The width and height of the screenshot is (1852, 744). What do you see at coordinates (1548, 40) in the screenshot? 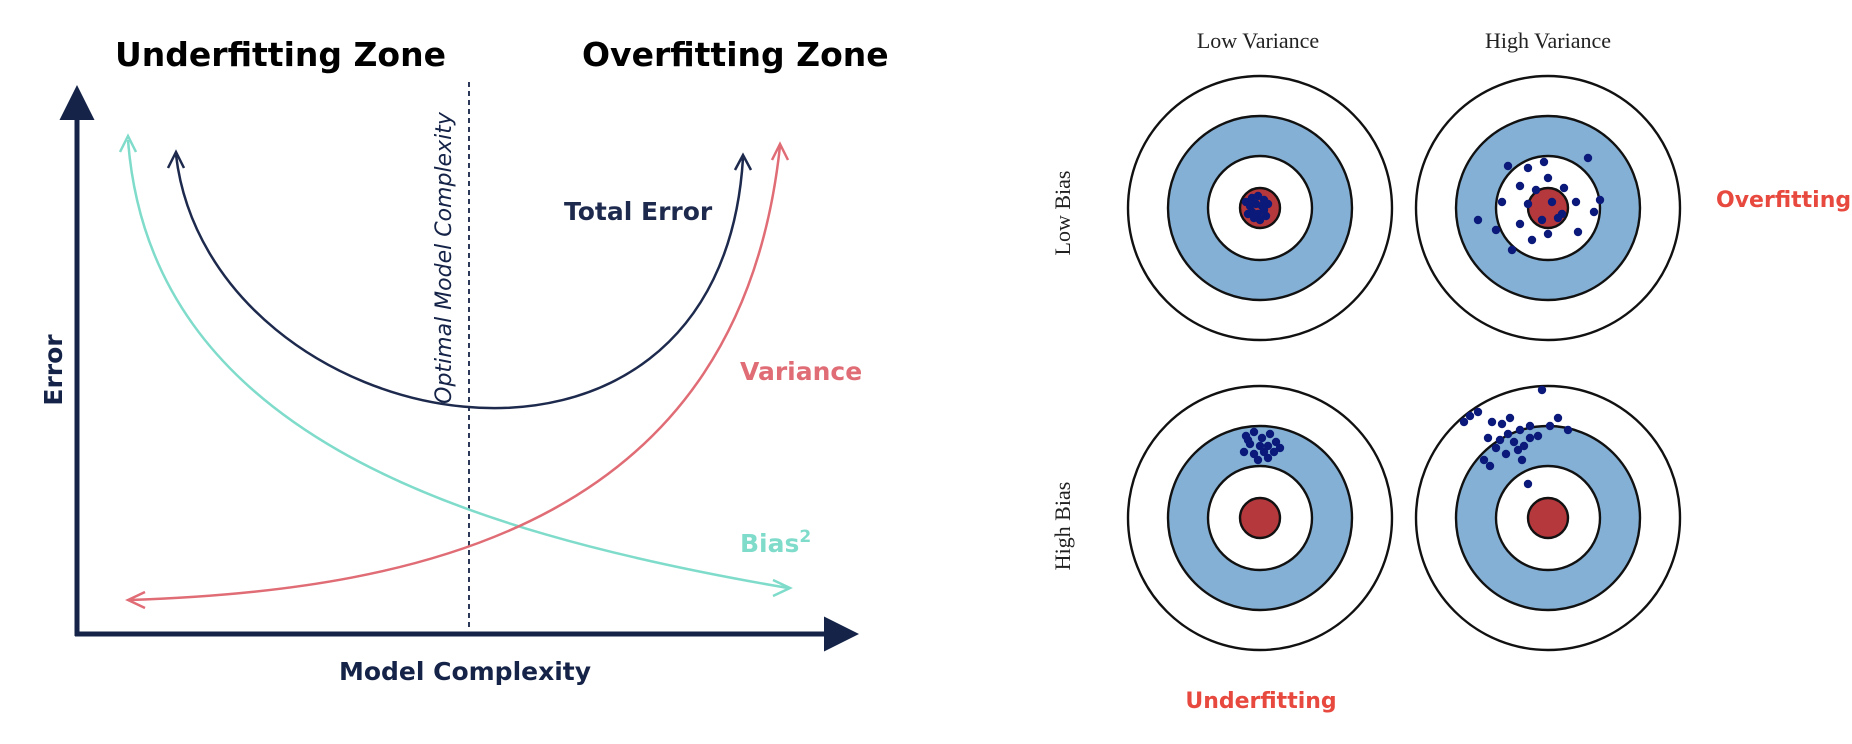
I see `col-label-high-variance: High Variance` at bounding box center [1548, 40].